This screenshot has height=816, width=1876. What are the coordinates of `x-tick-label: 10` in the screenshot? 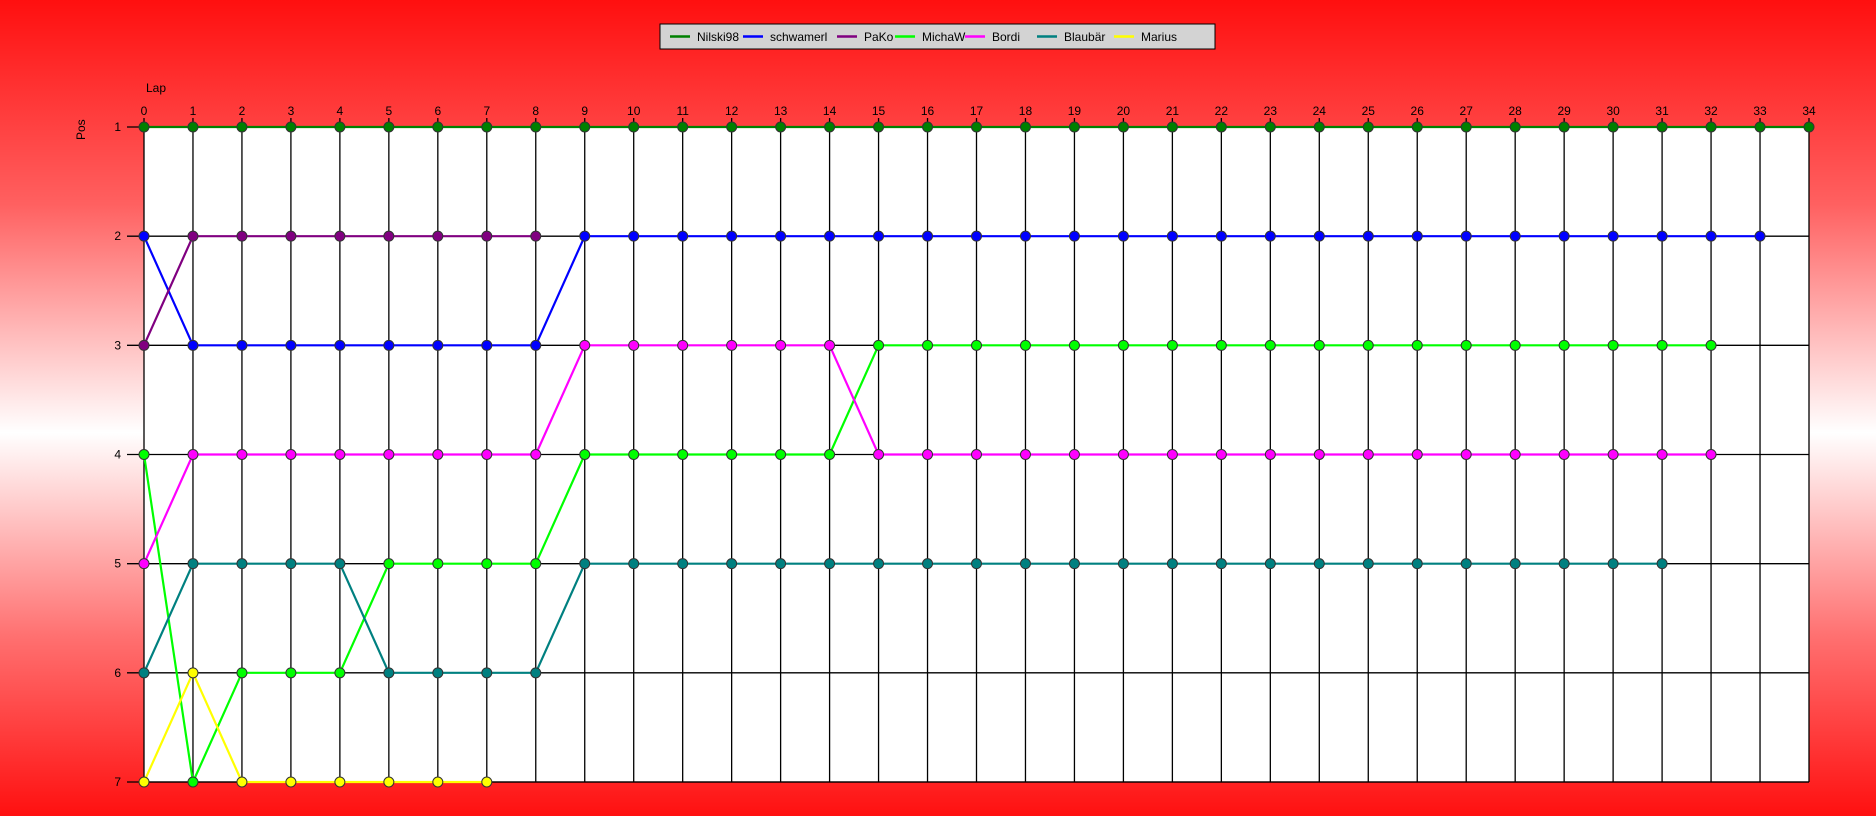 It's located at (634, 111).